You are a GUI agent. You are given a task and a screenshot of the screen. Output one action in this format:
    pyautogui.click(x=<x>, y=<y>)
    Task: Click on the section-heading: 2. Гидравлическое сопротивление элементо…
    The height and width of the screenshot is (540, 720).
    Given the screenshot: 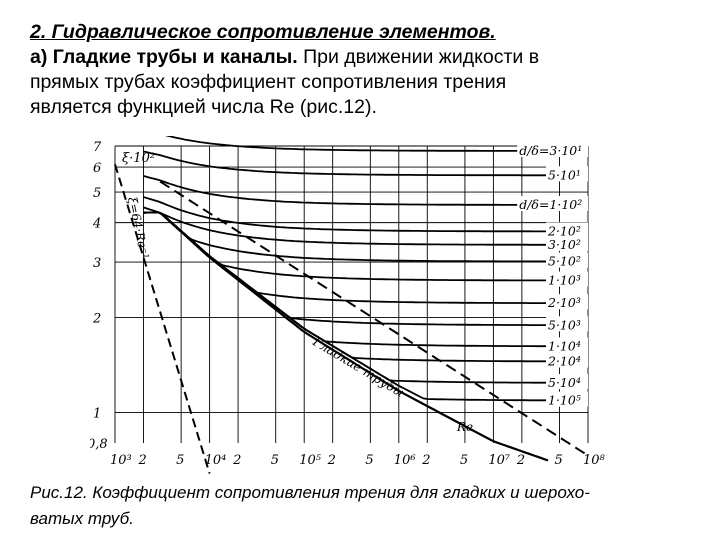 What is the action you would take?
    pyautogui.click(x=263, y=32)
    